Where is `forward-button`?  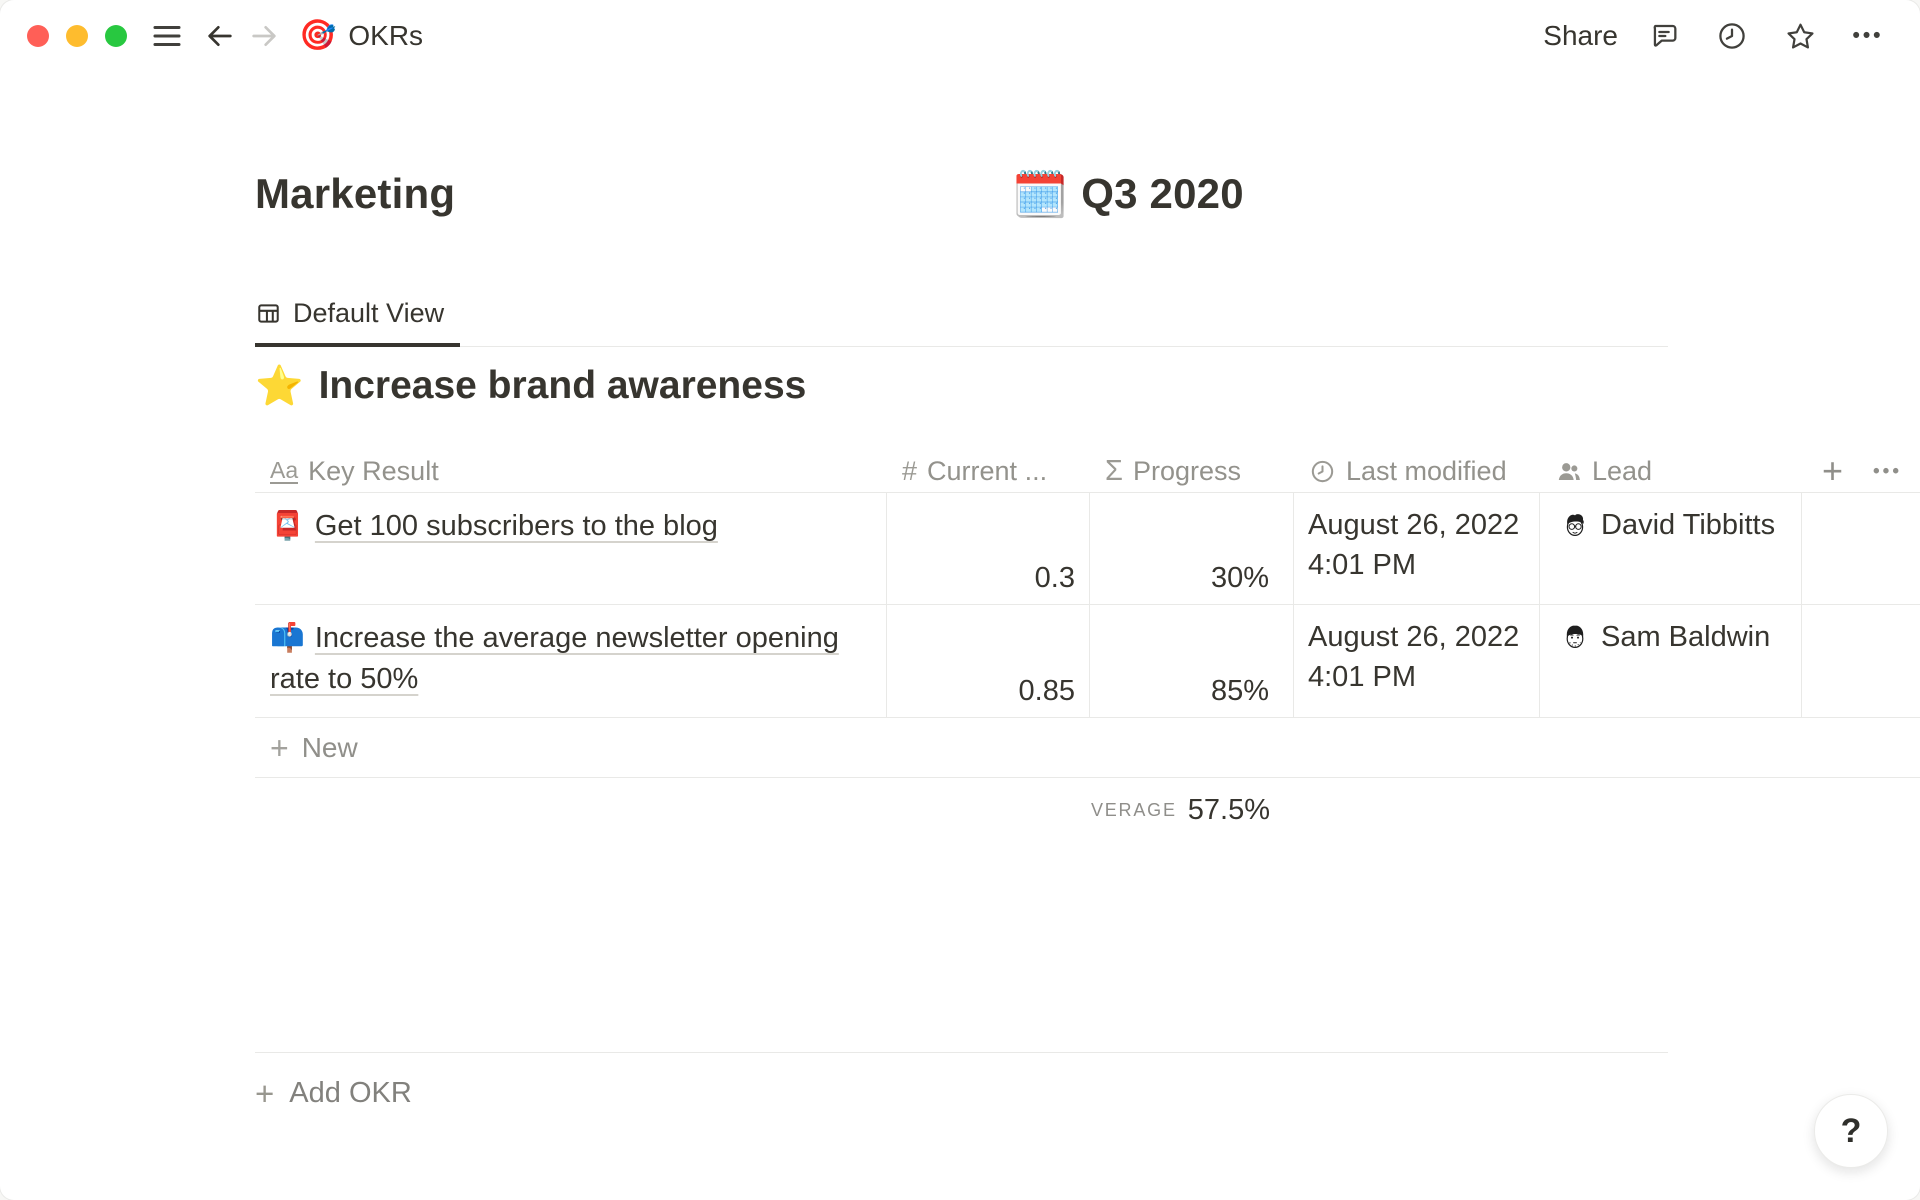
forward-button is located at coordinates (265, 36).